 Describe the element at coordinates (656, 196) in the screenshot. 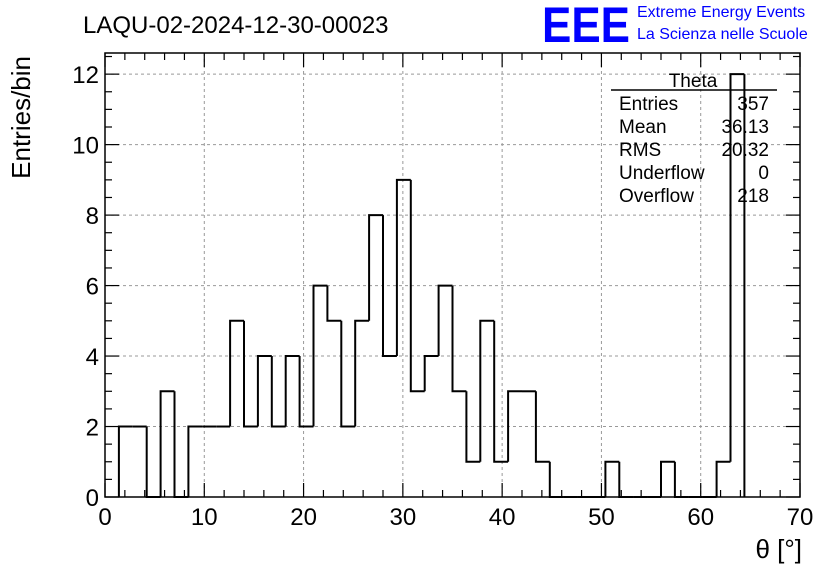

I see `stats-label: Overflow` at that location.